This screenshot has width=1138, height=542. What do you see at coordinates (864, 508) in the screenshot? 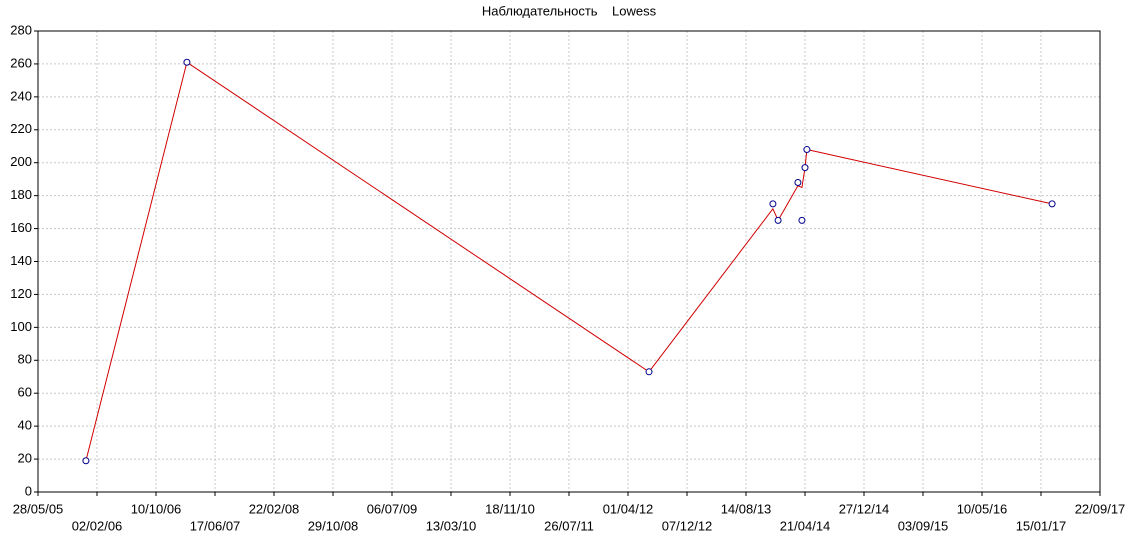
I see `x-tick-label: 27/12/14` at bounding box center [864, 508].